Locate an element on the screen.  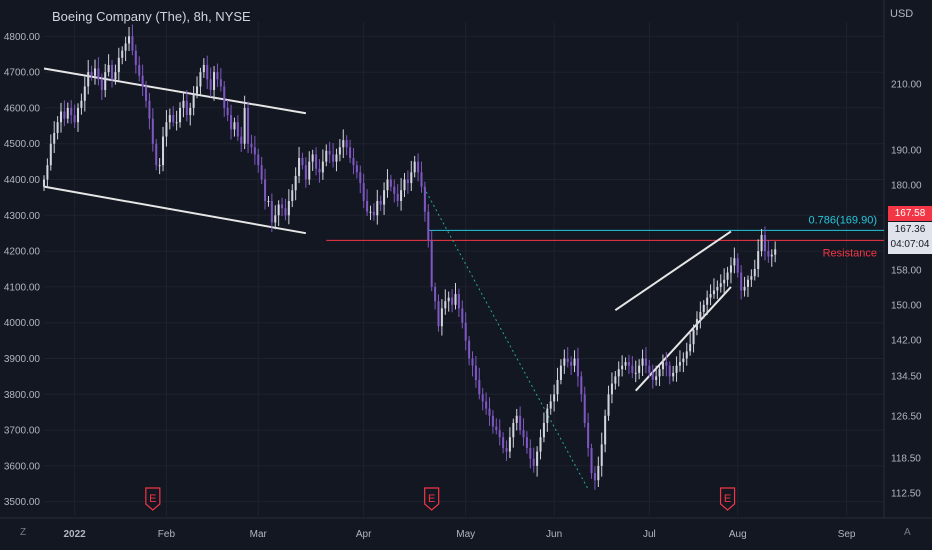
timezone-button: Z is located at coordinates (23, 532).